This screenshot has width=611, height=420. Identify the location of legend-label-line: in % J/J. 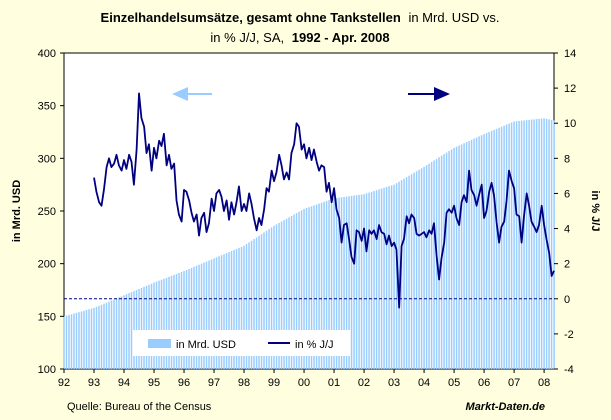
(314, 345).